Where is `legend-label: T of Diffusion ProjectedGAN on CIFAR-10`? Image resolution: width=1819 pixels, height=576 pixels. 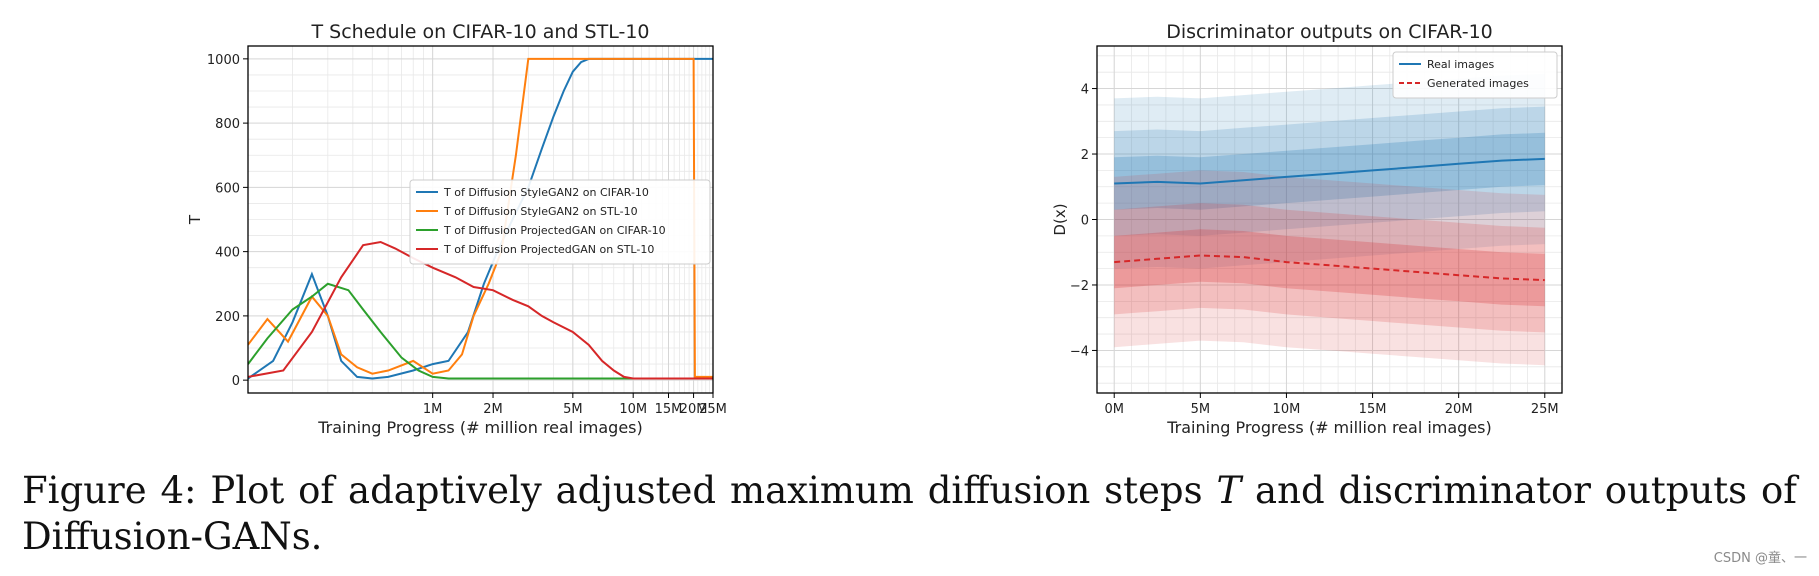
legend-label: T of Diffusion ProjectedGAN on CIFAR-10 is located at coordinates (554, 230).